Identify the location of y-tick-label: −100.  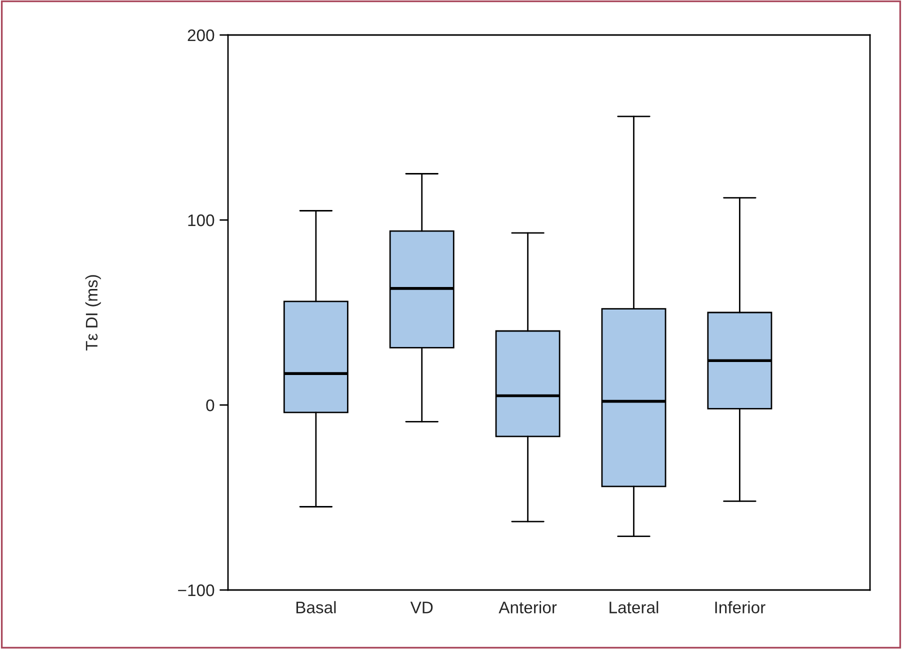
(196, 590).